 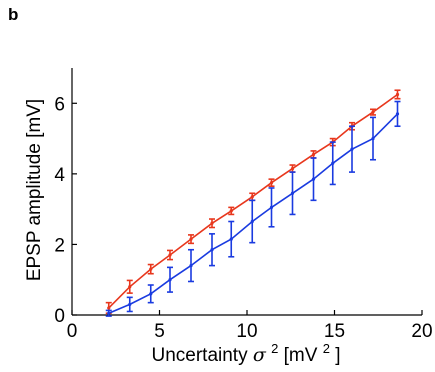 What do you see at coordinates (72, 331) in the screenshot?
I see `x-tick-label: 0` at bounding box center [72, 331].